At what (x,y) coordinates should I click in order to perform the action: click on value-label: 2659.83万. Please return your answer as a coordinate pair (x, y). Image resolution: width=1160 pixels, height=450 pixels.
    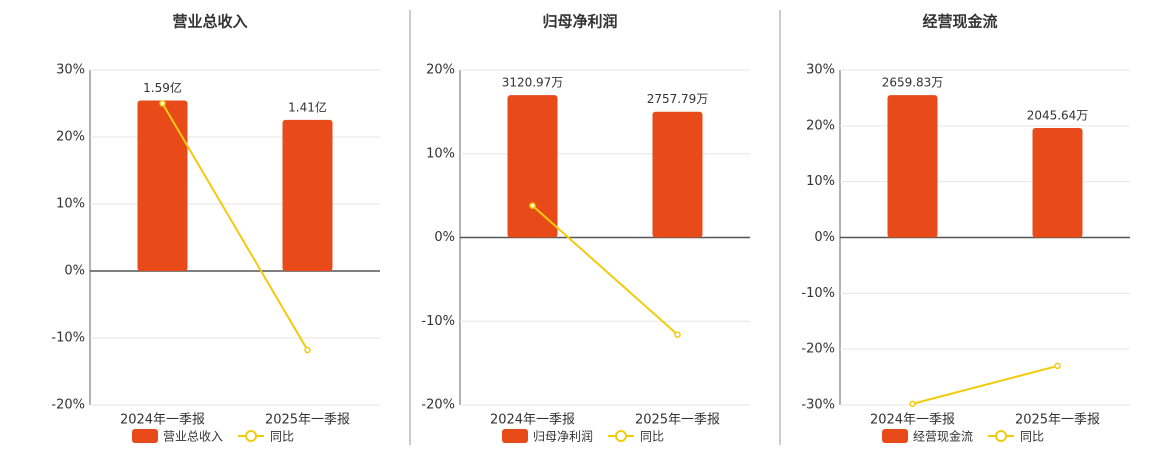
    Looking at the image, I should click on (913, 83).